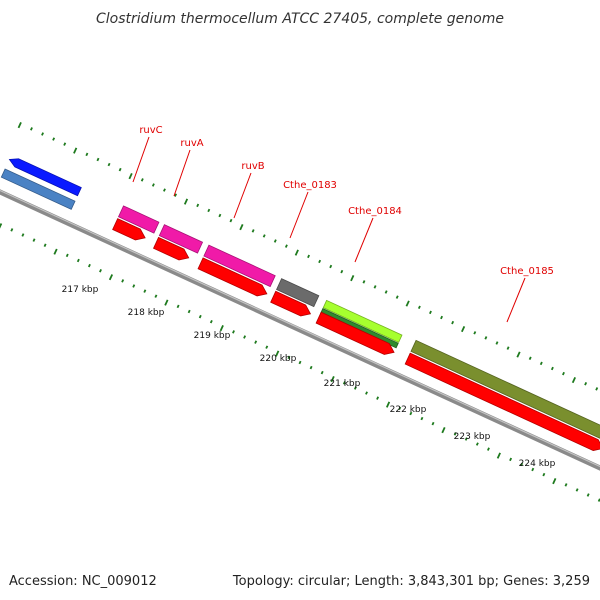 This screenshot has width=600, height=600. Describe the element at coordinates (375, 211) in the screenshot. I see `gene-label-cthe-0184: Cthe_0184` at that location.